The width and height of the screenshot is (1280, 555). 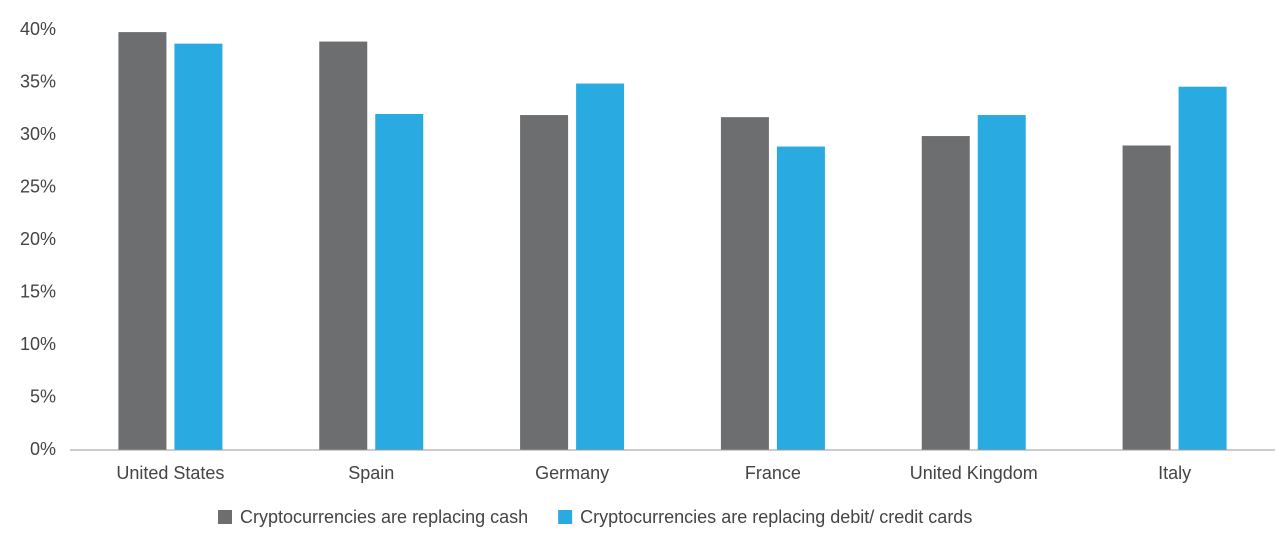 I want to click on x-tick-label: Germany, so click(x=572, y=473).